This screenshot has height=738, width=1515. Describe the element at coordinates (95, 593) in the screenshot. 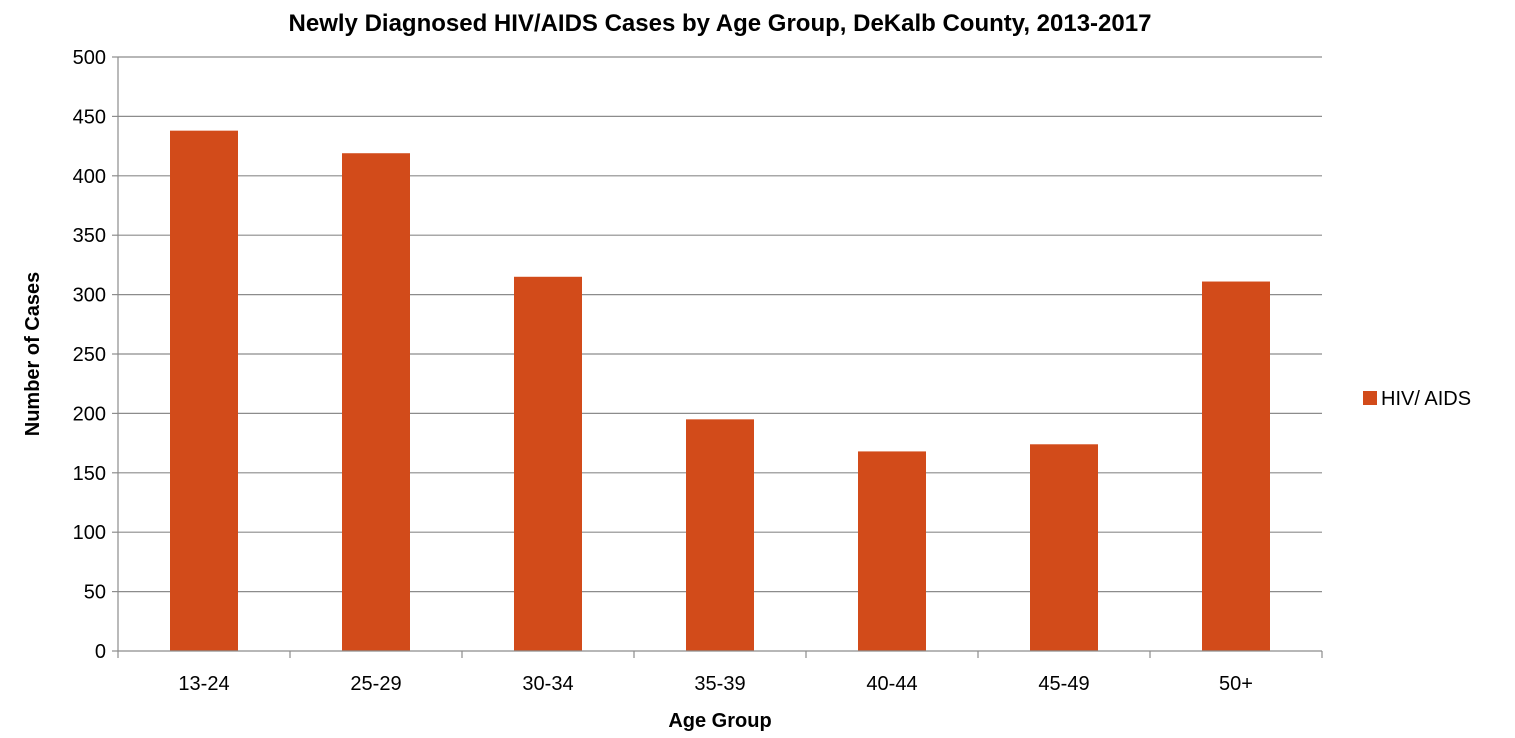

I see `y-tick-label: 50` at that location.